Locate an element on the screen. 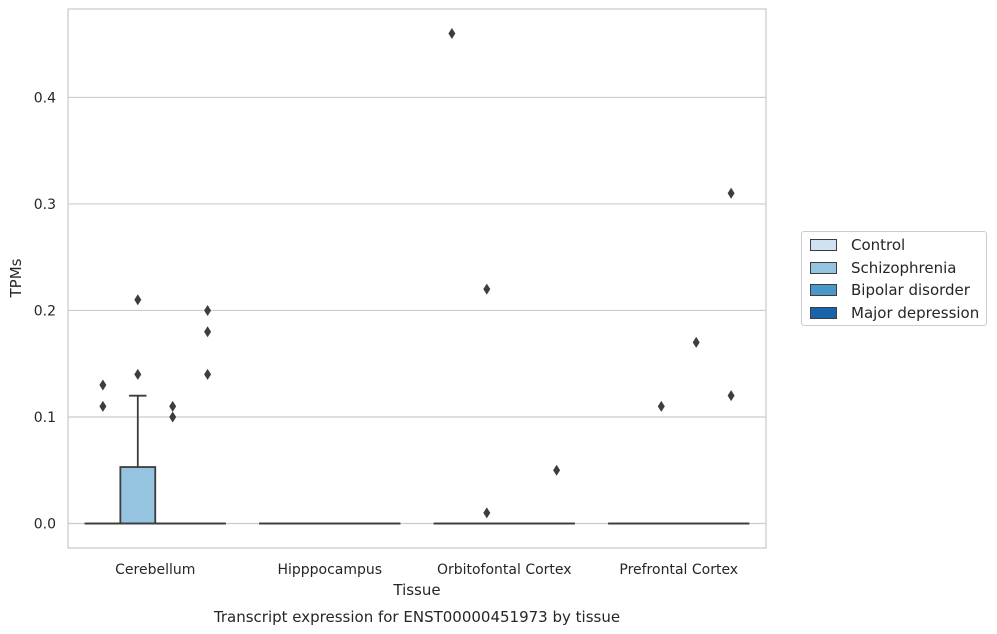  legend-item: Control is located at coordinates (857, 245).